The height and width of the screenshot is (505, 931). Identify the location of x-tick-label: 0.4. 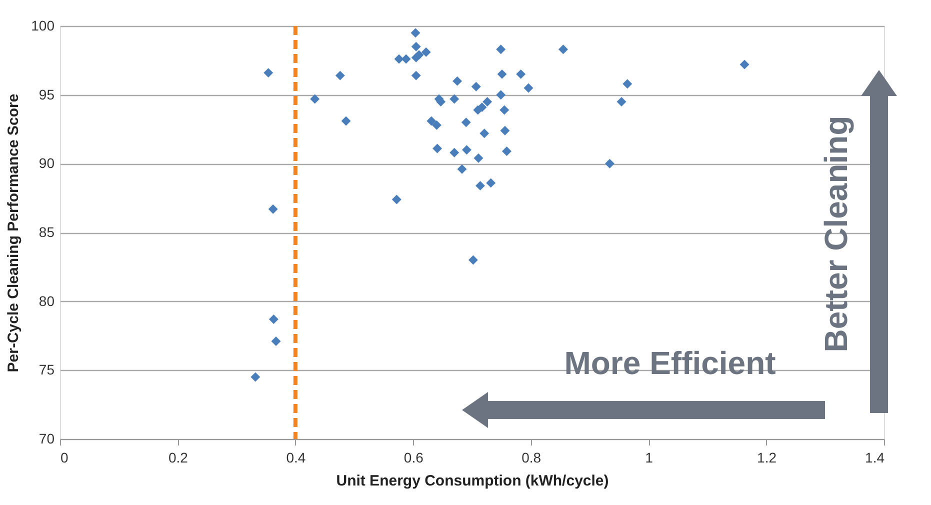
(296, 458).